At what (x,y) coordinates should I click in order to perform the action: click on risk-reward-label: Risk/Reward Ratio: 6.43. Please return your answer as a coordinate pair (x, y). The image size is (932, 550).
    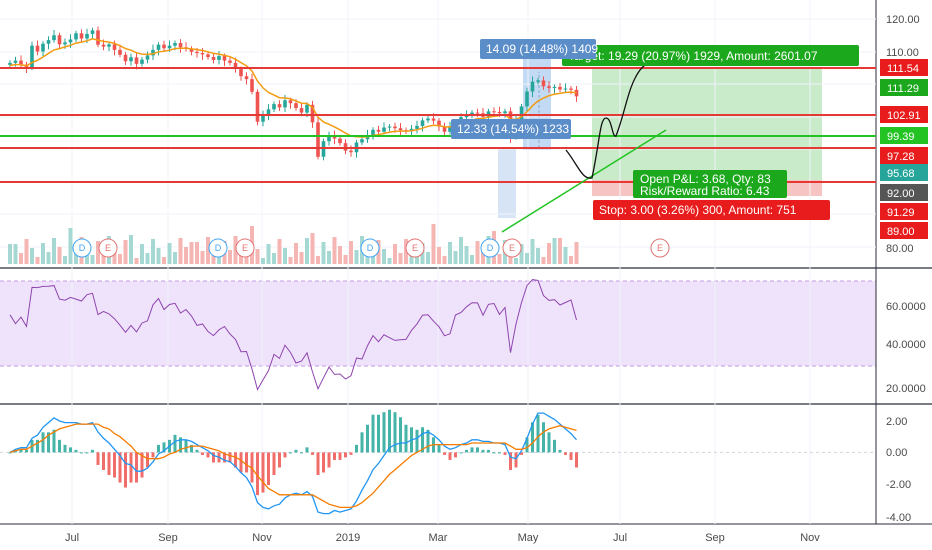
    Looking at the image, I should click on (705, 191).